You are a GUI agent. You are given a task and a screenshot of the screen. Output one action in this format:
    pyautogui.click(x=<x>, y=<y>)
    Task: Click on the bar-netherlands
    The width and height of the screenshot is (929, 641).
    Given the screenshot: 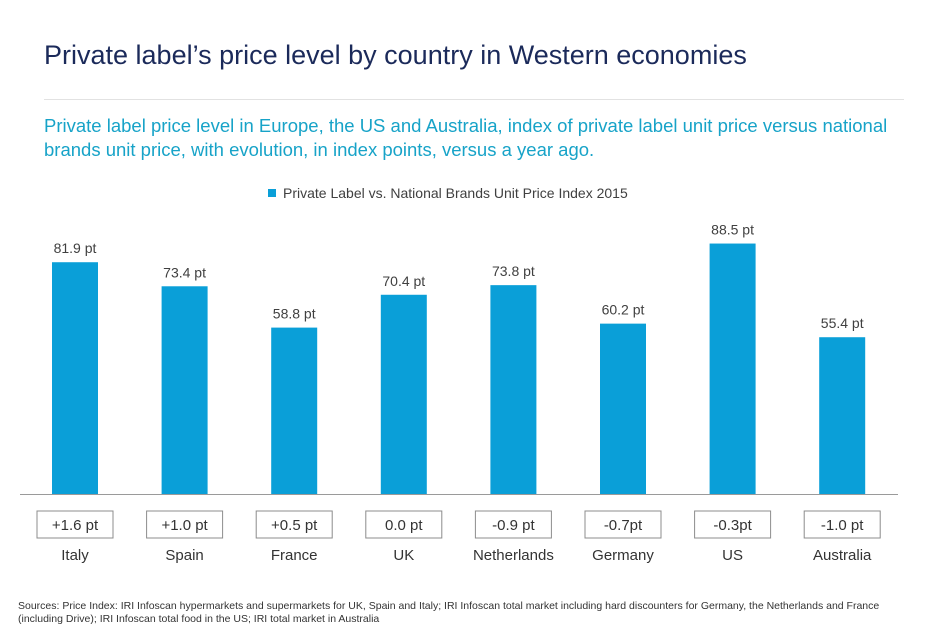 What is the action you would take?
    pyautogui.click(x=513, y=389)
    